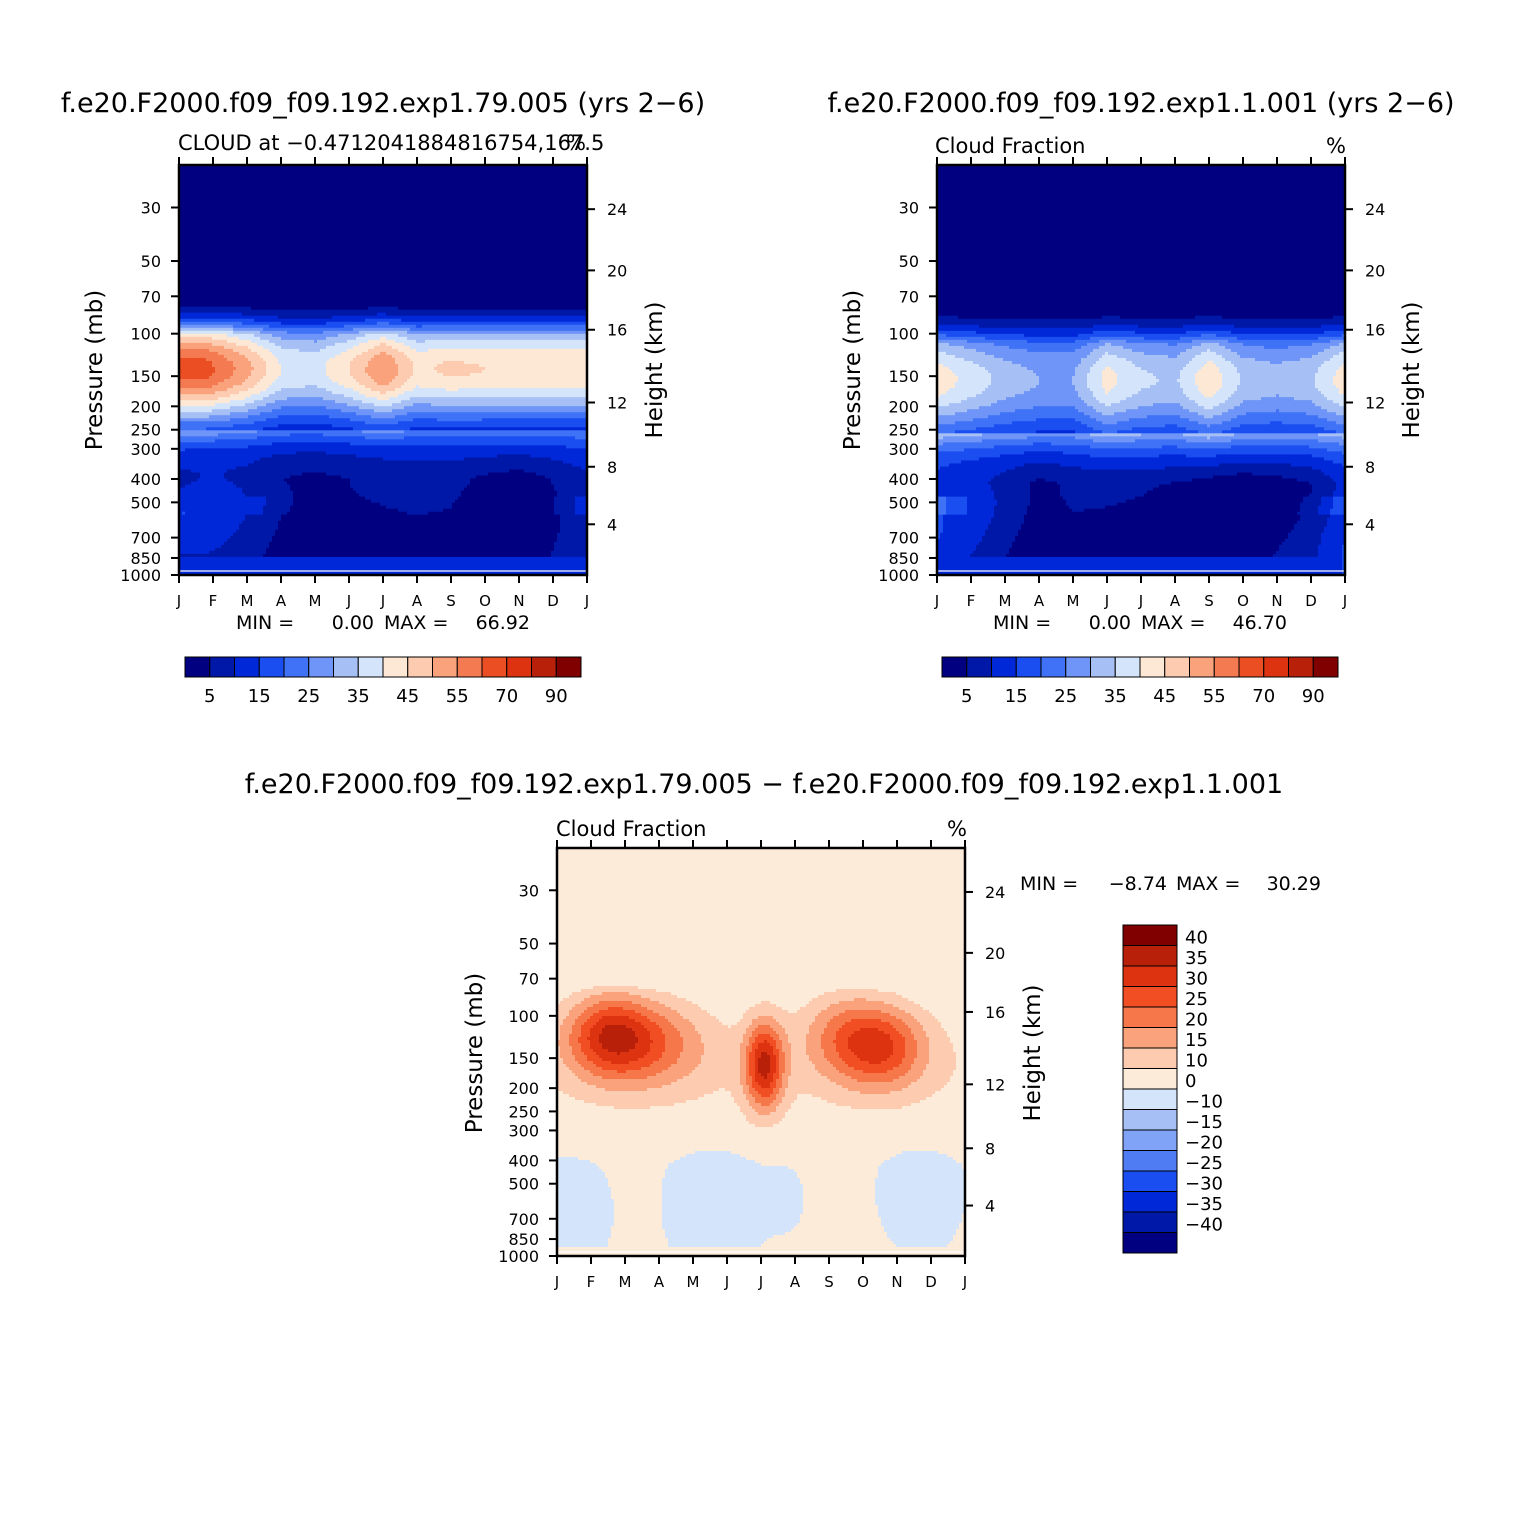  Describe the element at coordinates (1204, 1184) in the screenshot. I see `colorbar-label: −30` at that location.